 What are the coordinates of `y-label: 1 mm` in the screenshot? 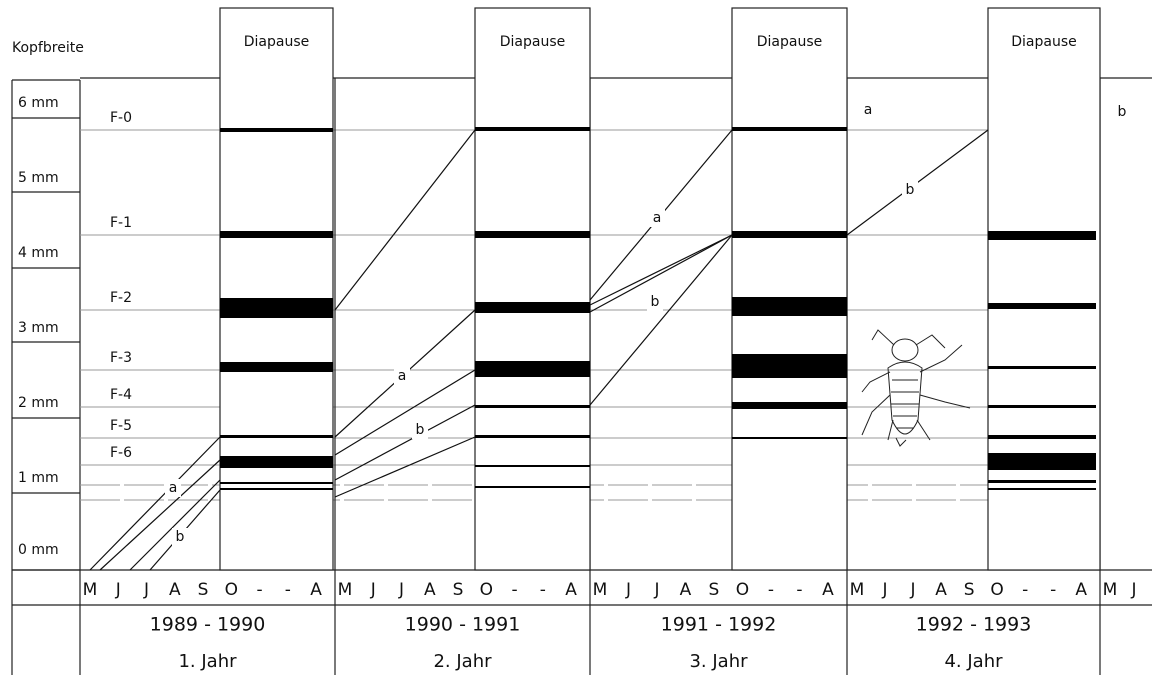 It's located at (38, 478).